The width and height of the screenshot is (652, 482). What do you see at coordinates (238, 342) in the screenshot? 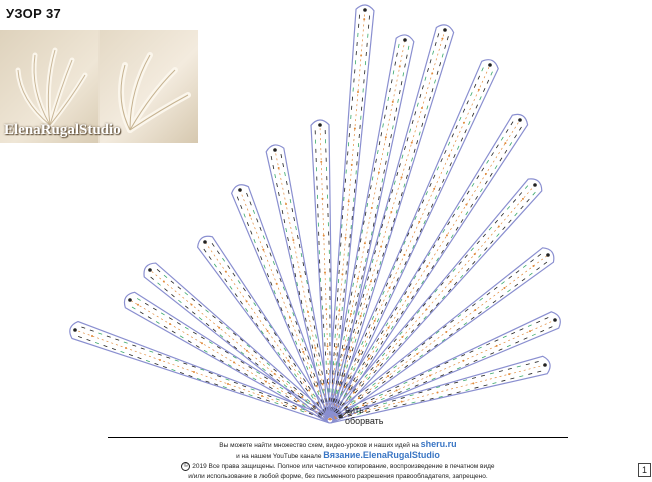
I see `finger-outline` at bounding box center [238, 342].